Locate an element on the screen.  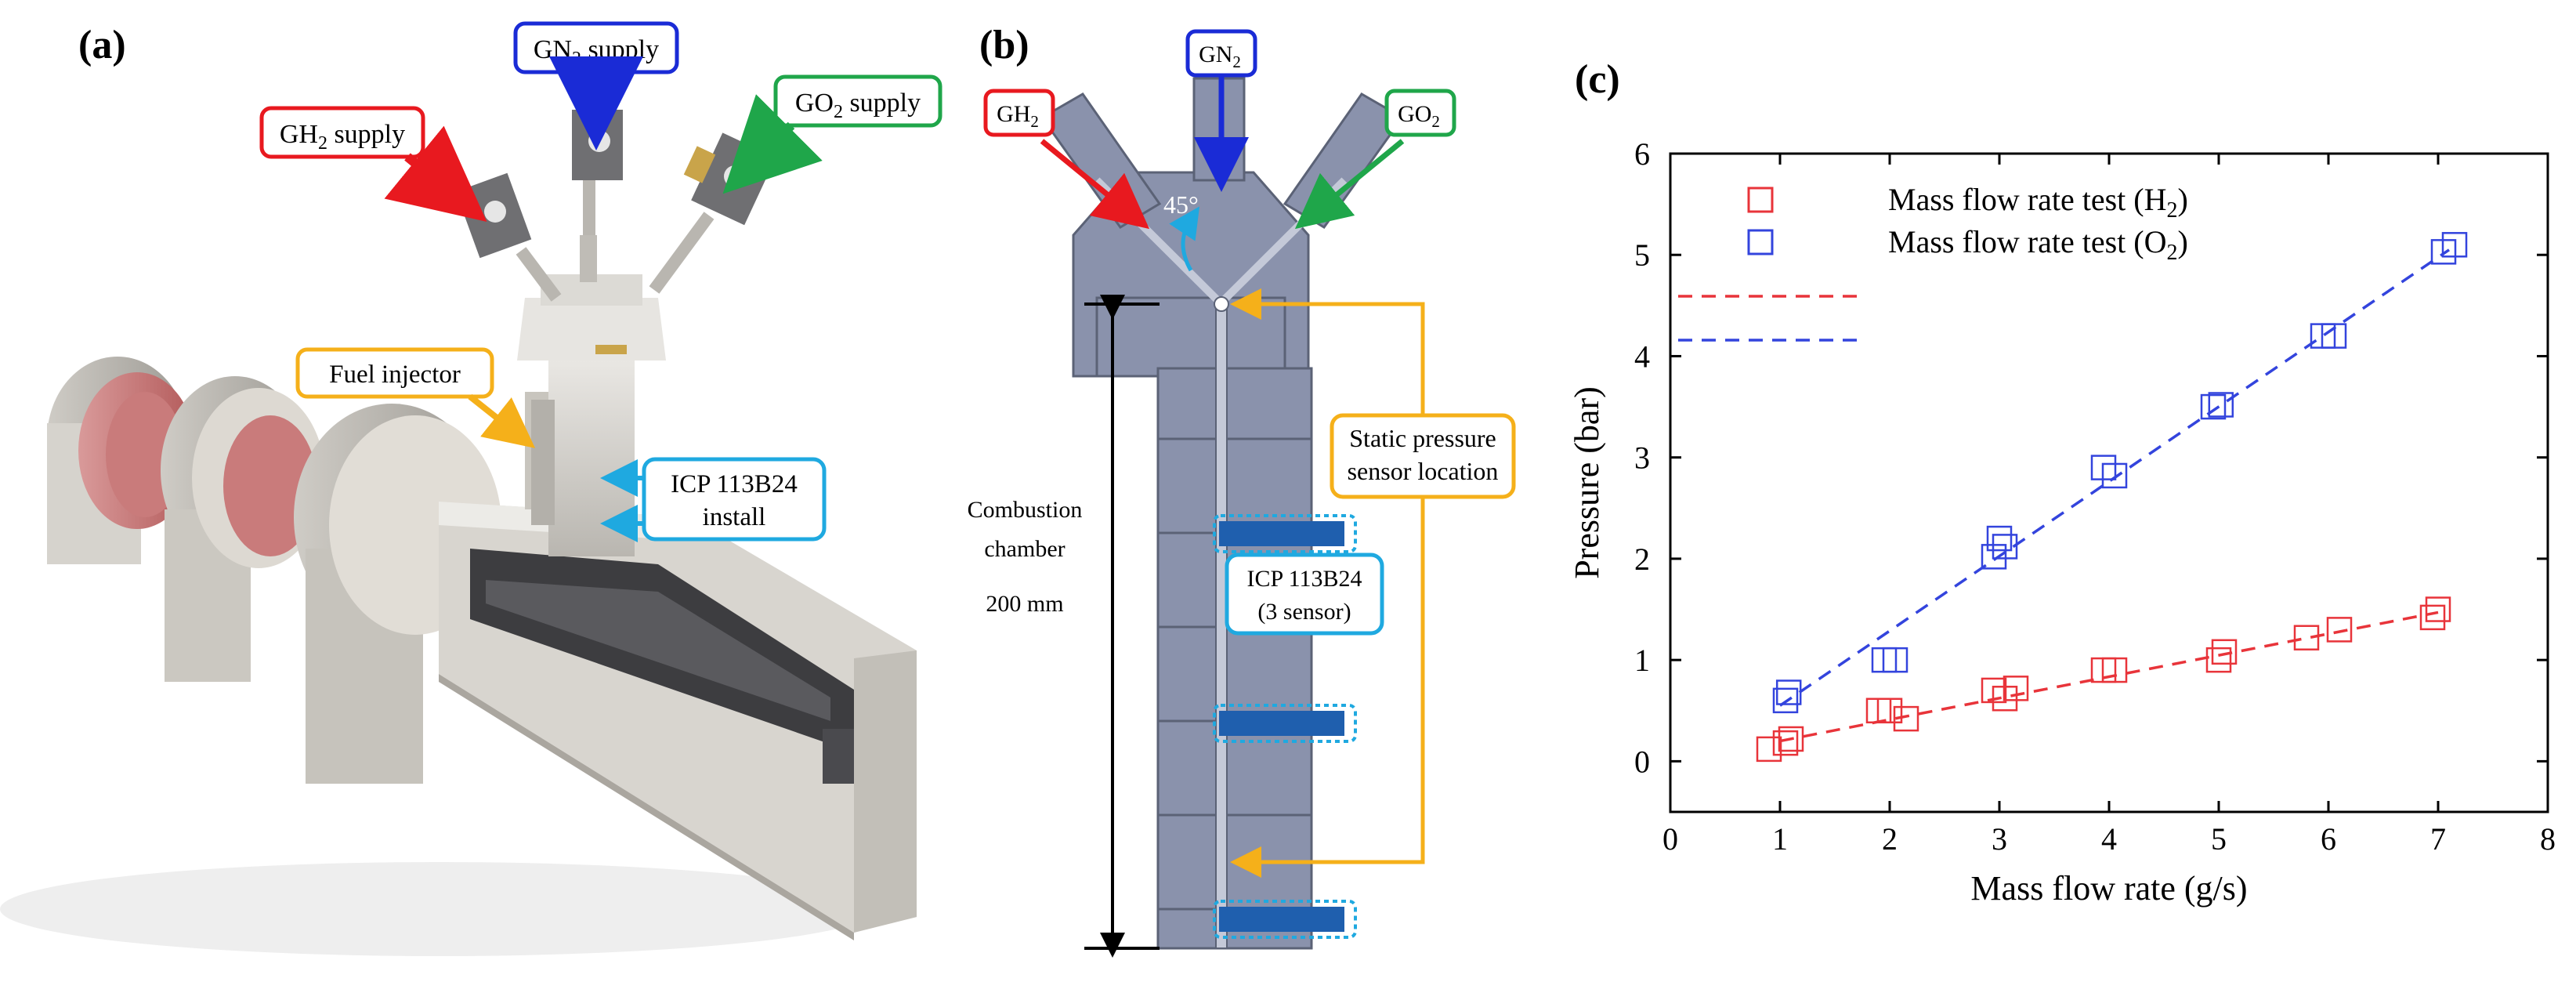
gh2-prefix: GH is located at coordinates (299, 134).